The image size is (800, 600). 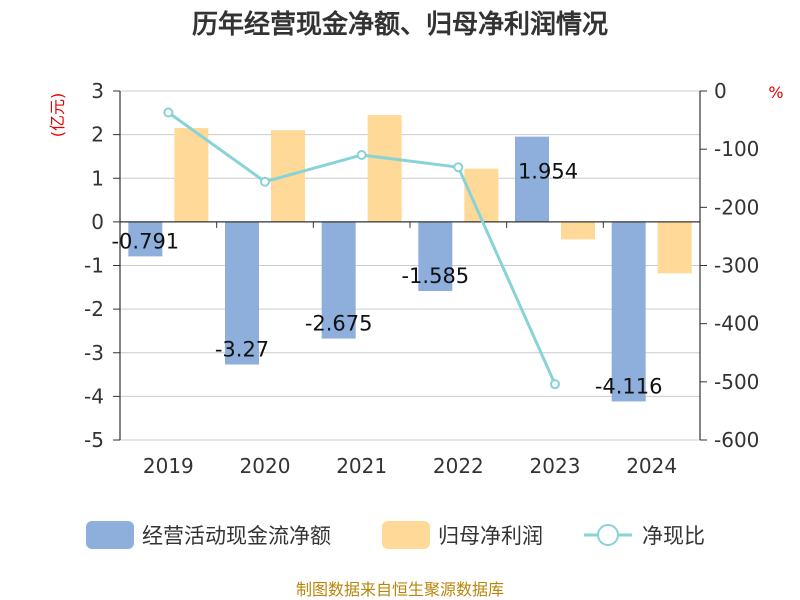 What do you see at coordinates (242, 350) in the screenshot?
I see `bar-value-label: -3.27` at bounding box center [242, 350].